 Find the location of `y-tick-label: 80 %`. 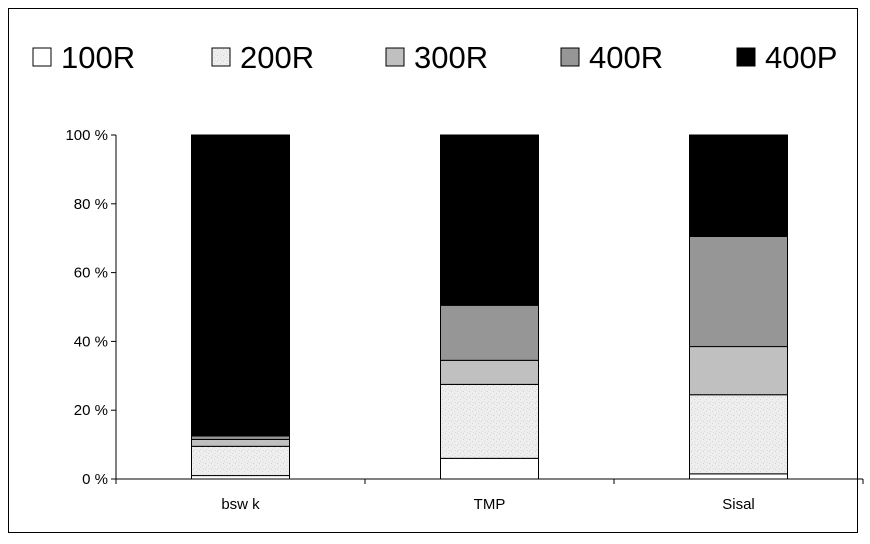

y-tick-label: 80 % is located at coordinates (91, 204).